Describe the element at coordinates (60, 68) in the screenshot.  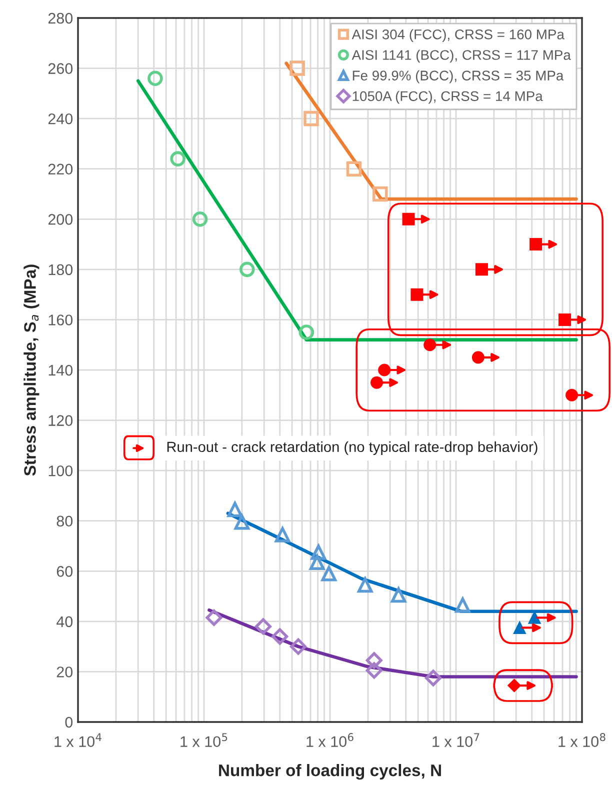
I see `y-tick-label: 260` at that location.